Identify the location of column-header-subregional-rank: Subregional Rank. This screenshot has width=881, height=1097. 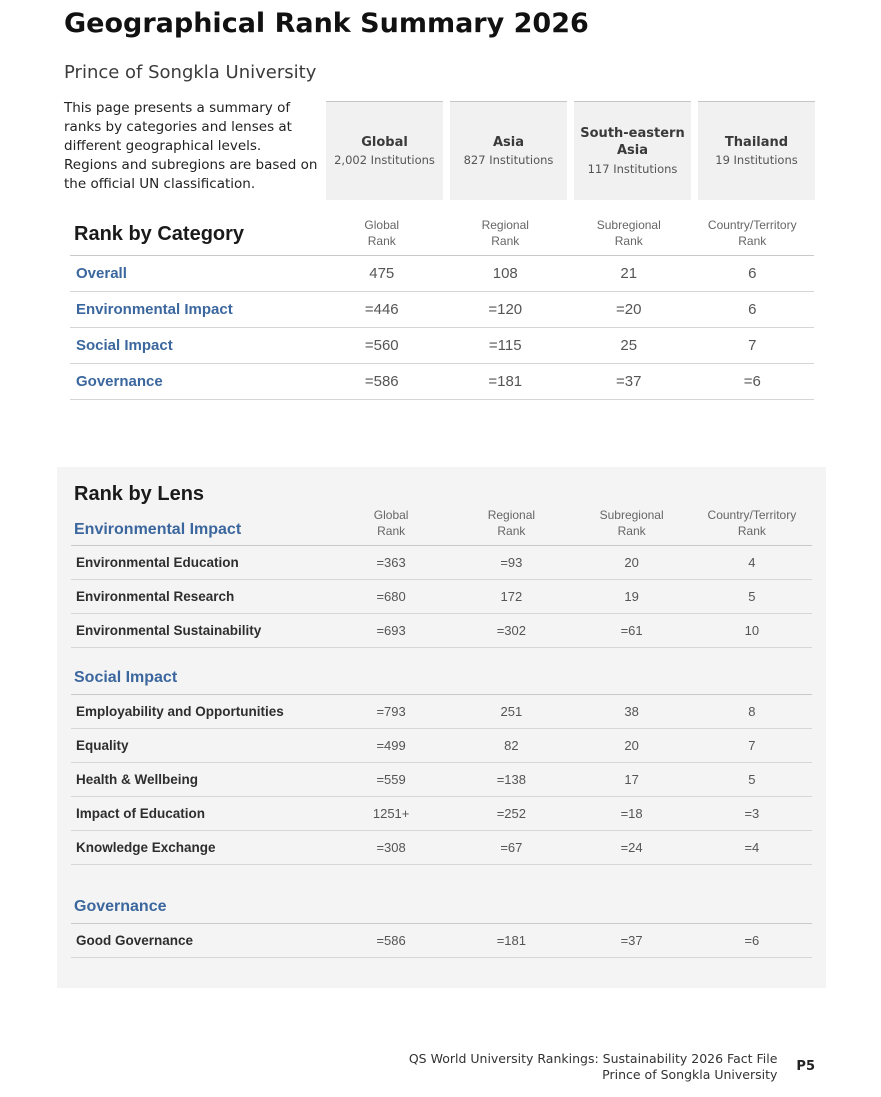
(628, 233).